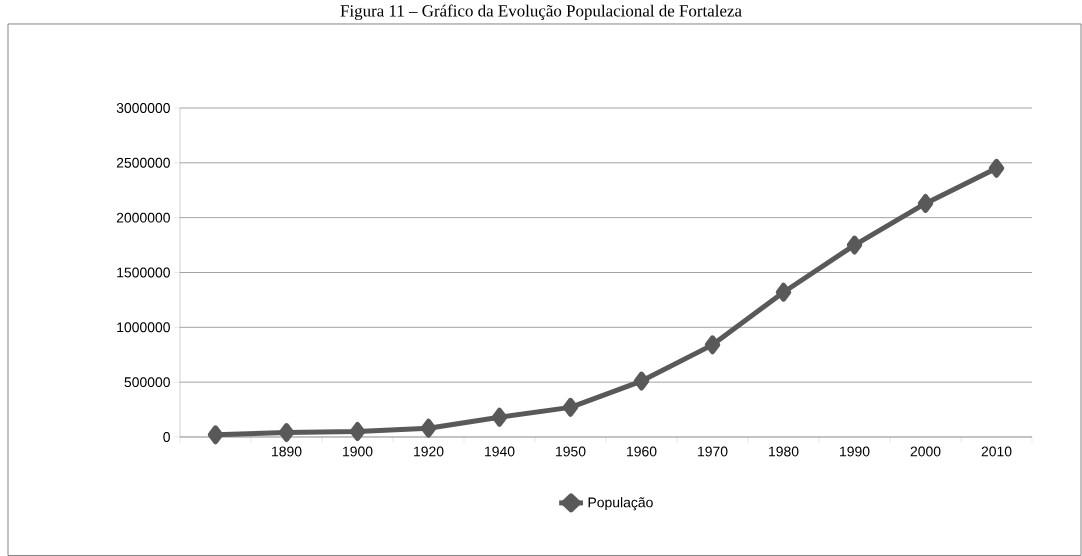 The image size is (1082, 556). Describe the element at coordinates (147, 382) in the screenshot. I see `y-tick-label: 500000` at that location.